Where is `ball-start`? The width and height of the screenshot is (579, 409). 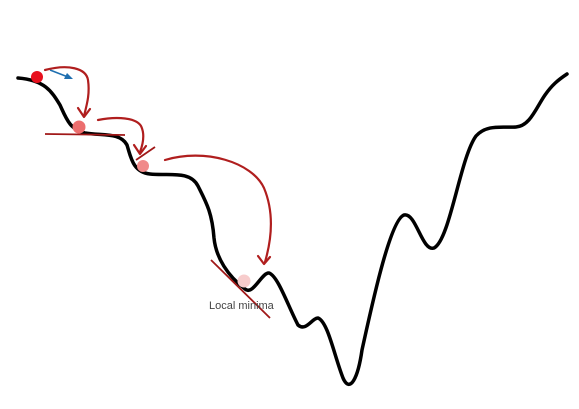 ball-start is located at coordinates (37, 77).